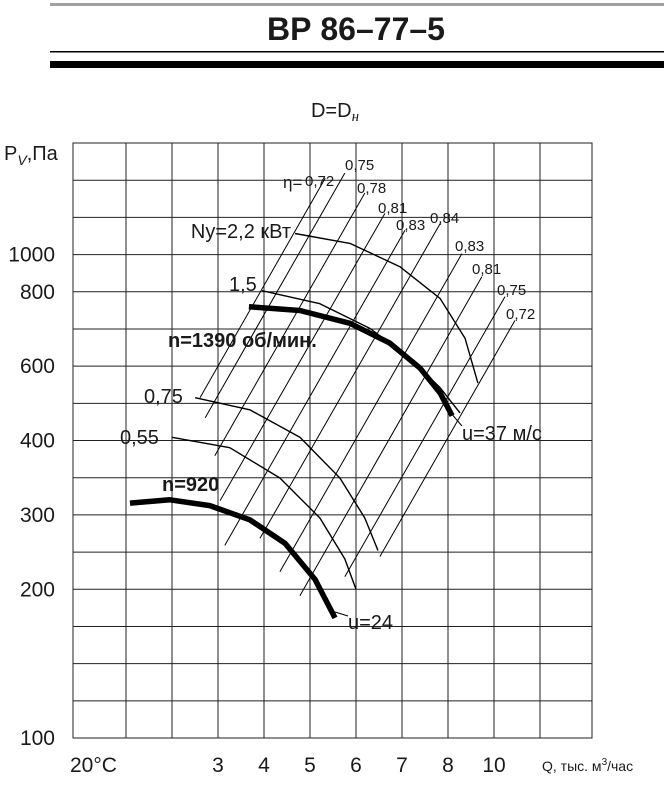 This screenshot has width=668, height=793. What do you see at coordinates (357, 64) in the screenshot?
I see `thick-rule` at bounding box center [357, 64].